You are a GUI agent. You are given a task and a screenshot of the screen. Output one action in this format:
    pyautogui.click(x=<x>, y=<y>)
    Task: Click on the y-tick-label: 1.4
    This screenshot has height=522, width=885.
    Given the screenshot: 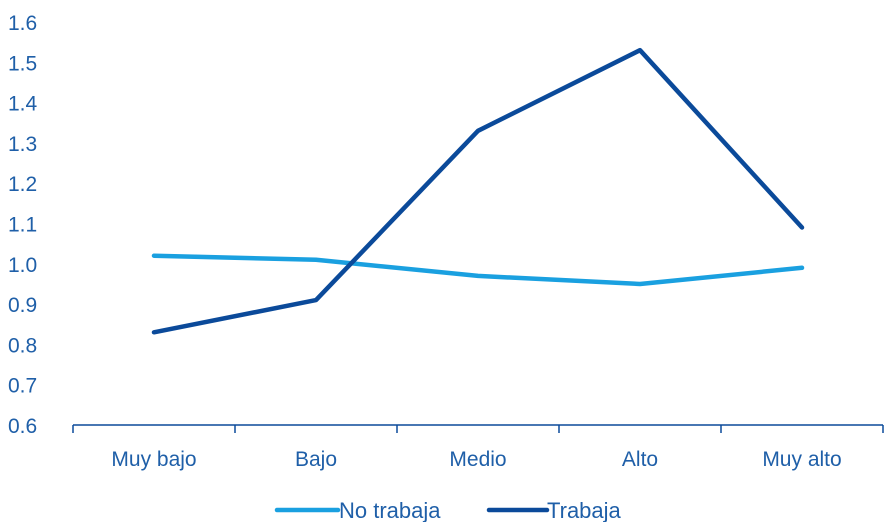 What is the action you would take?
    pyautogui.click(x=23, y=104)
    